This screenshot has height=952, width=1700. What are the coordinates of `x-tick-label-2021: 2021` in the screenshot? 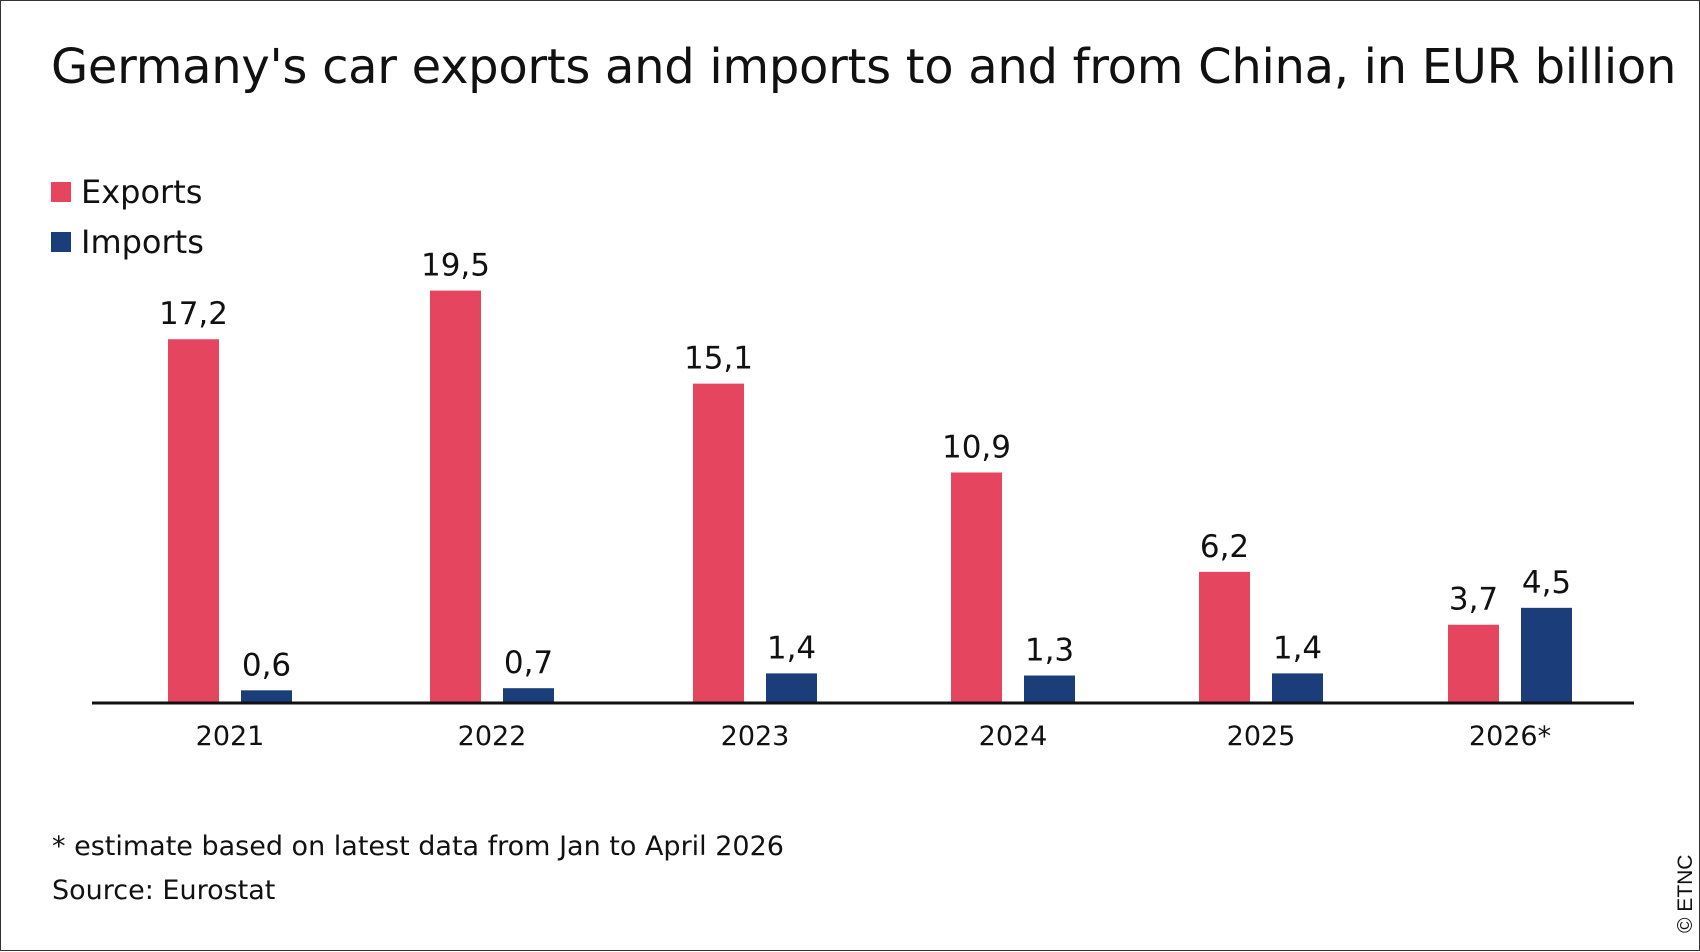 It's located at (230, 736).